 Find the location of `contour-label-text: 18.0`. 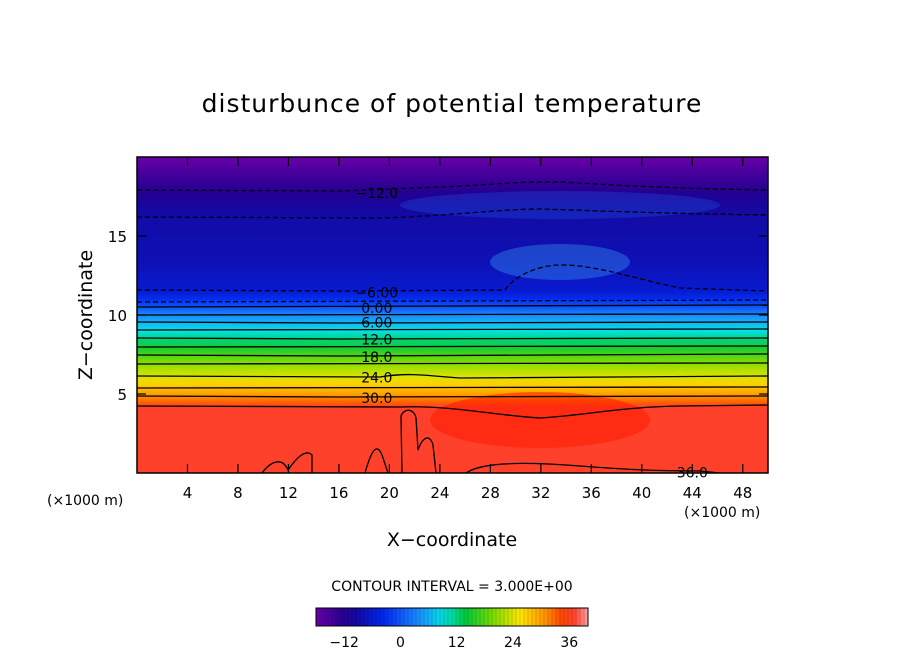

contour-label-text: 18.0 is located at coordinates (376, 358).